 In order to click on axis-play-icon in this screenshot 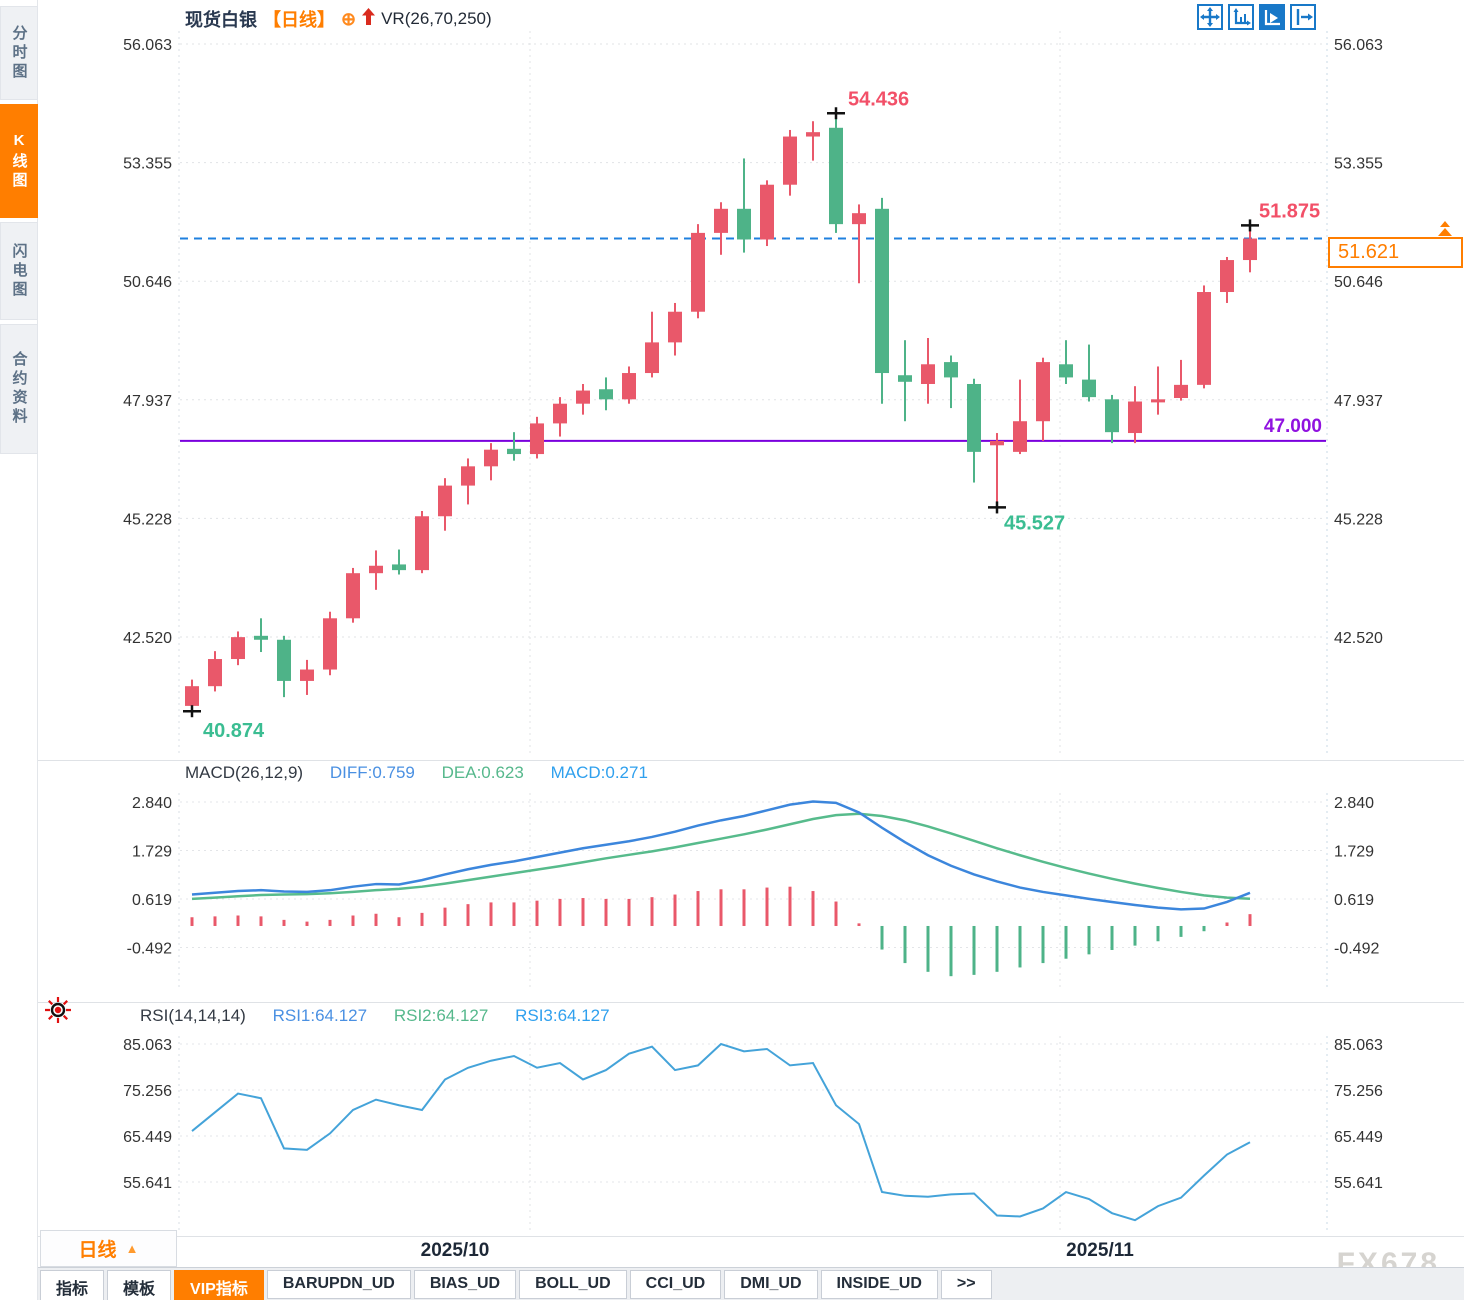, I will do `click(1272, 17)`.